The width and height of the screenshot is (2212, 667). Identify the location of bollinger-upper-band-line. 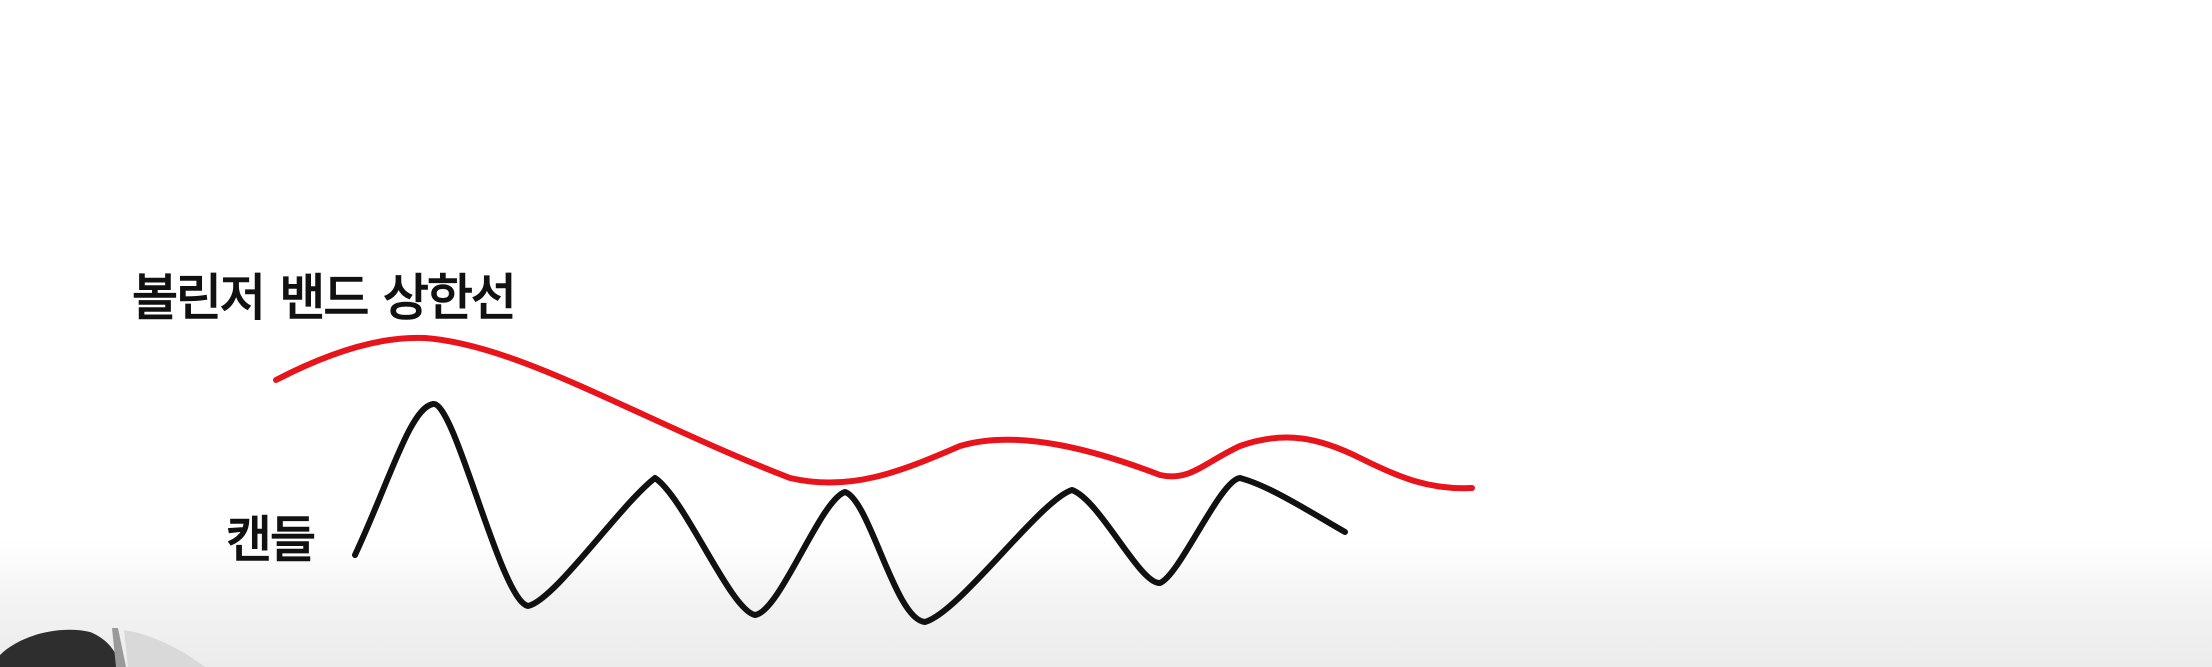
(874, 413).